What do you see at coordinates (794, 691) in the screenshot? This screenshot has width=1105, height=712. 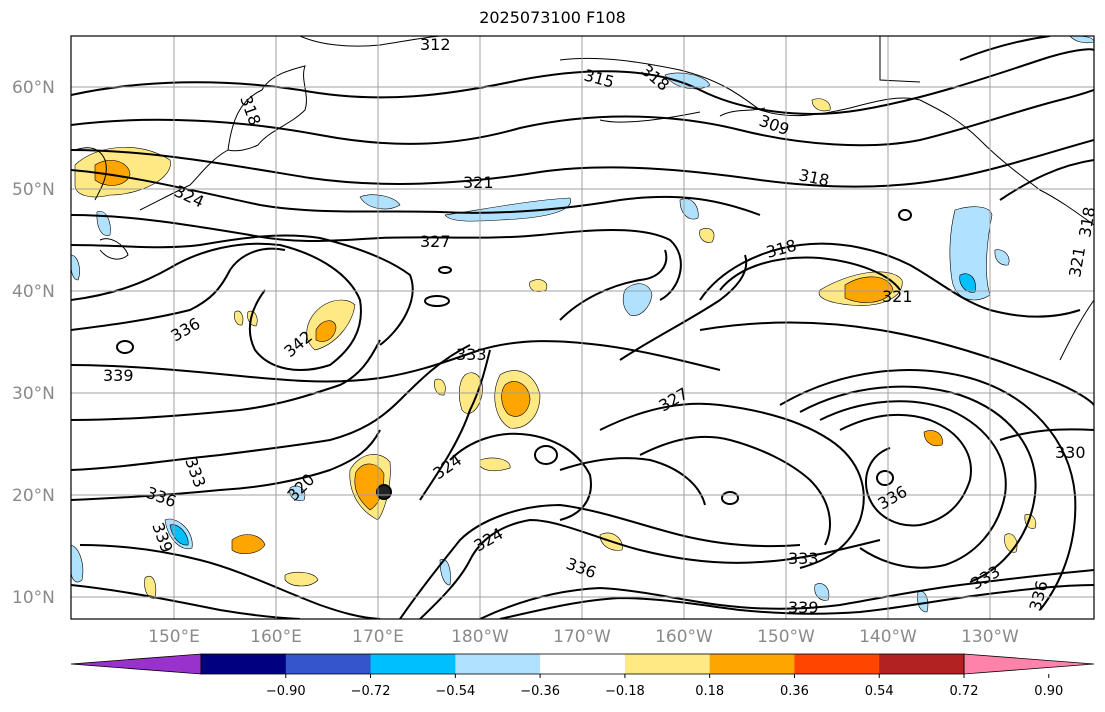 I see `colorbar-label: 0.36` at bounding box center [794, 691].